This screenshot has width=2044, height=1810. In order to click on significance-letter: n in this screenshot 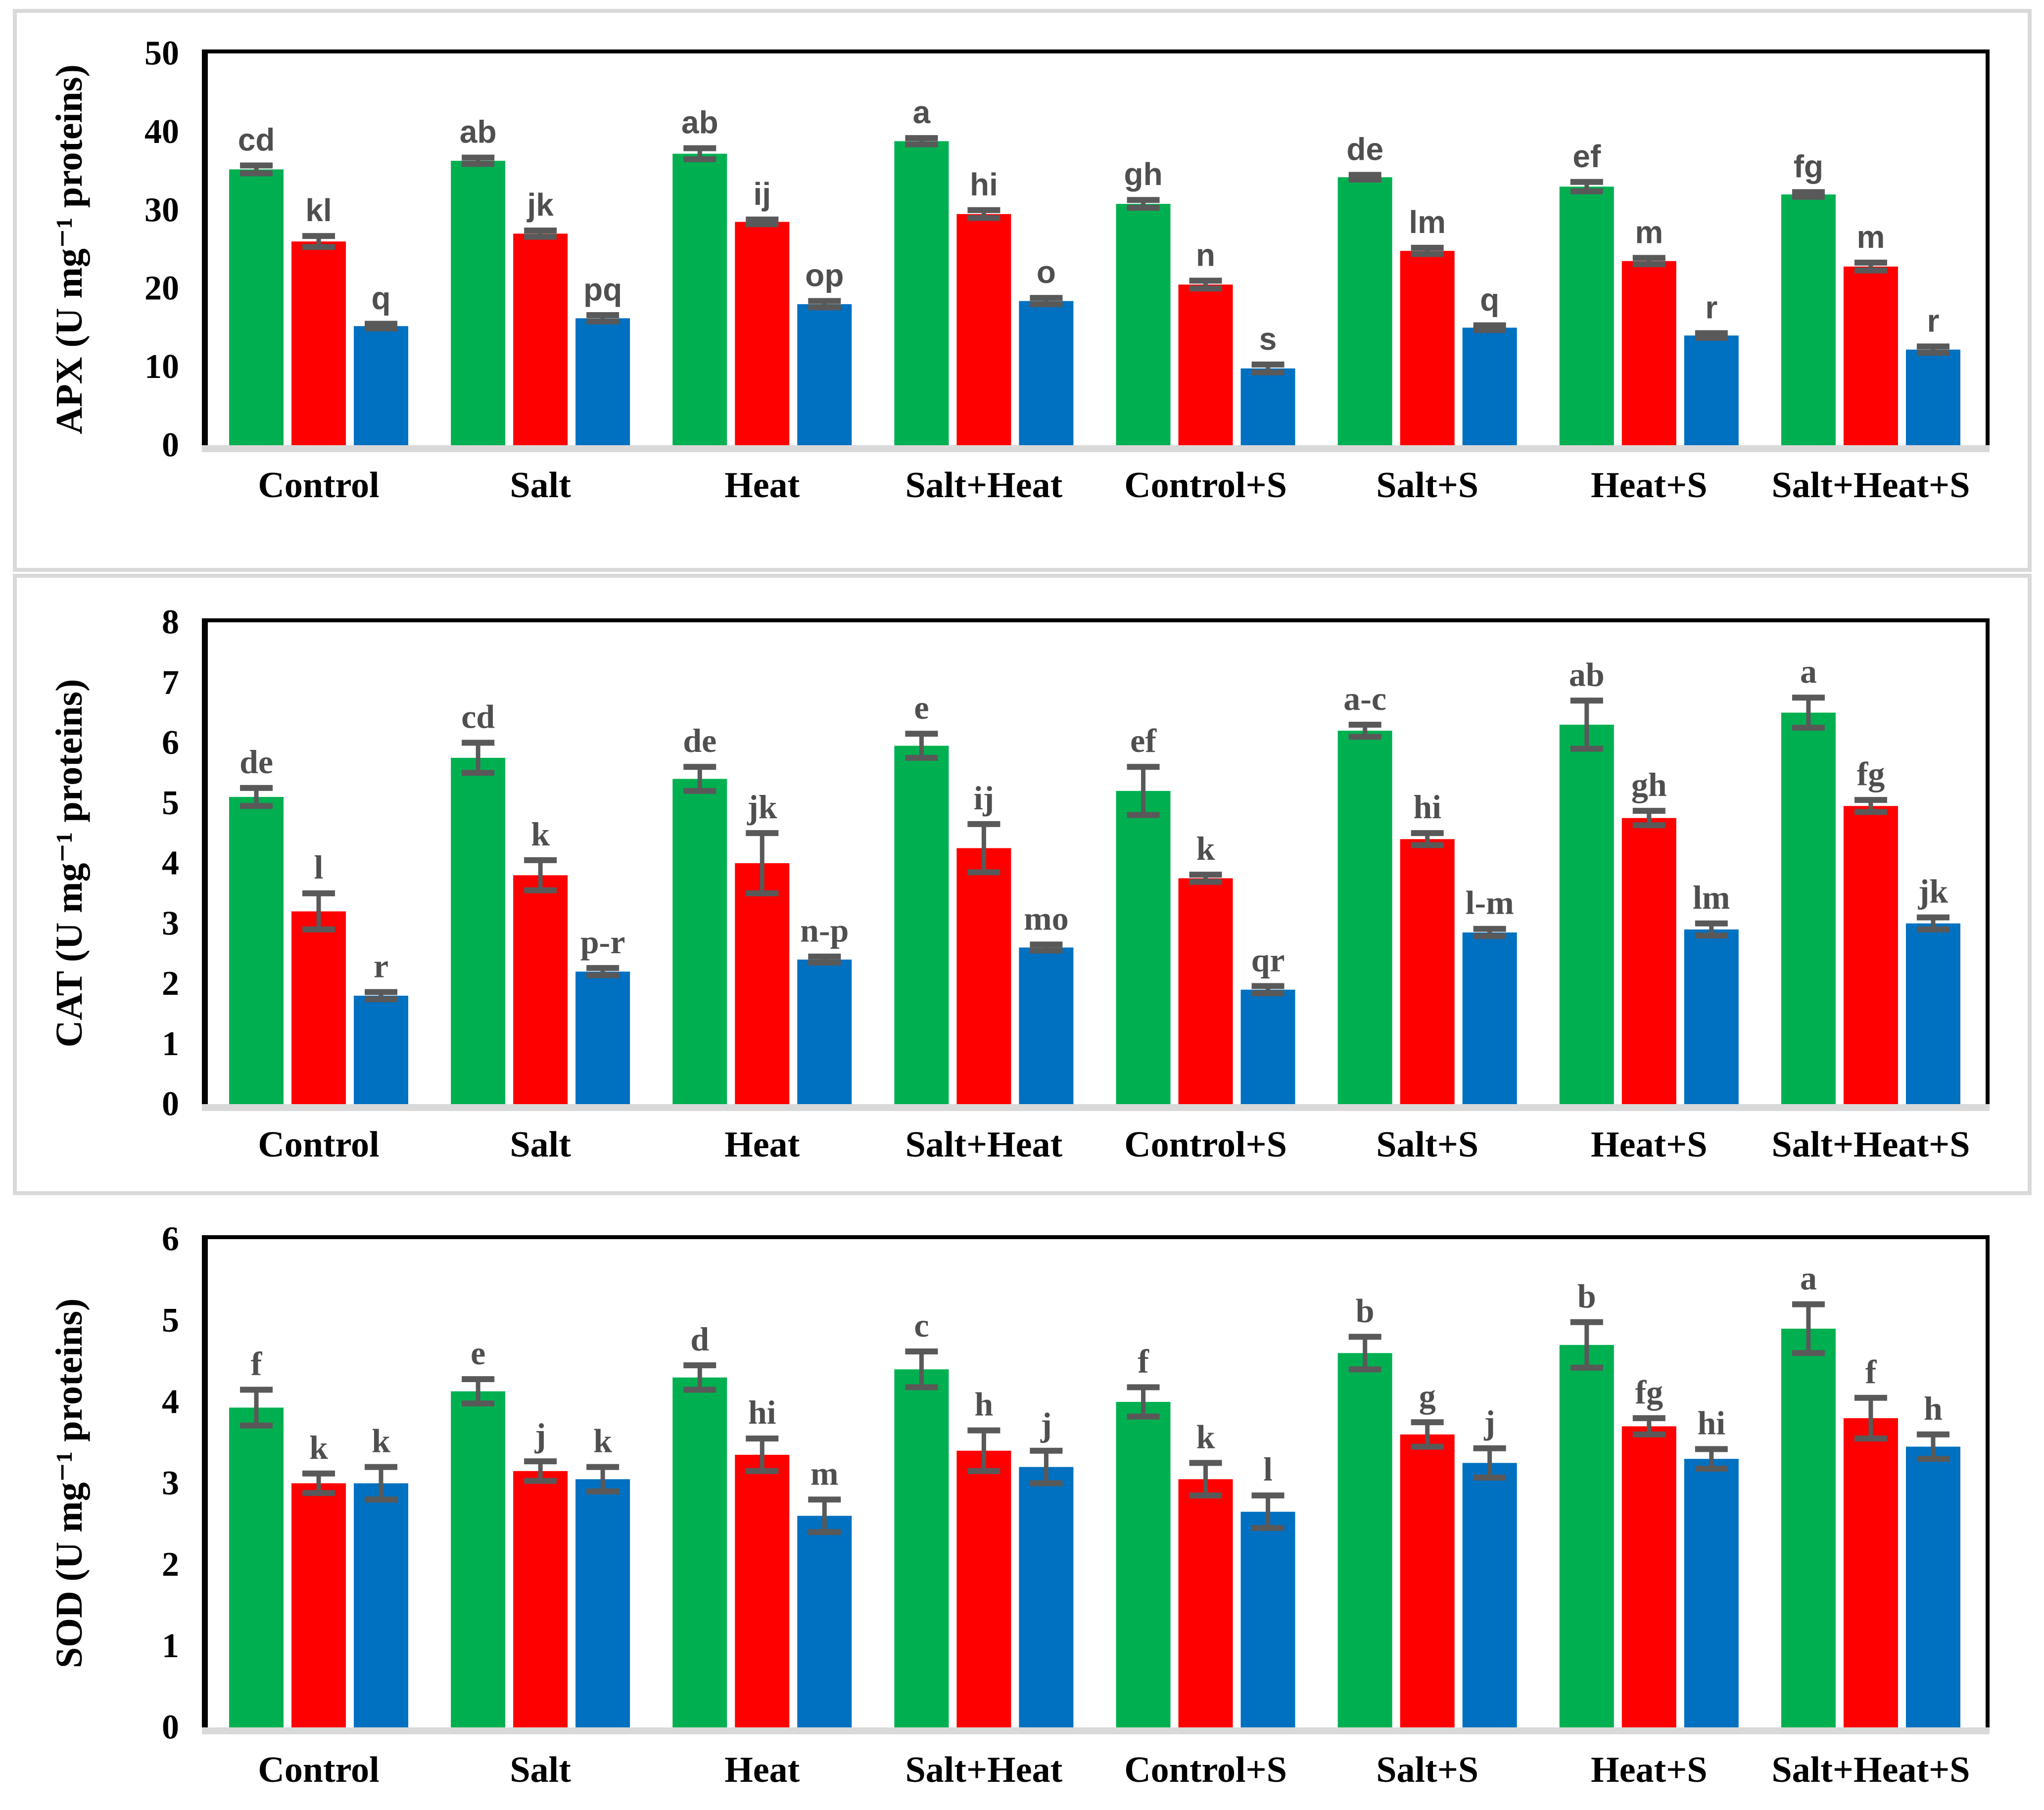, I will do `click(1205, 255)`.